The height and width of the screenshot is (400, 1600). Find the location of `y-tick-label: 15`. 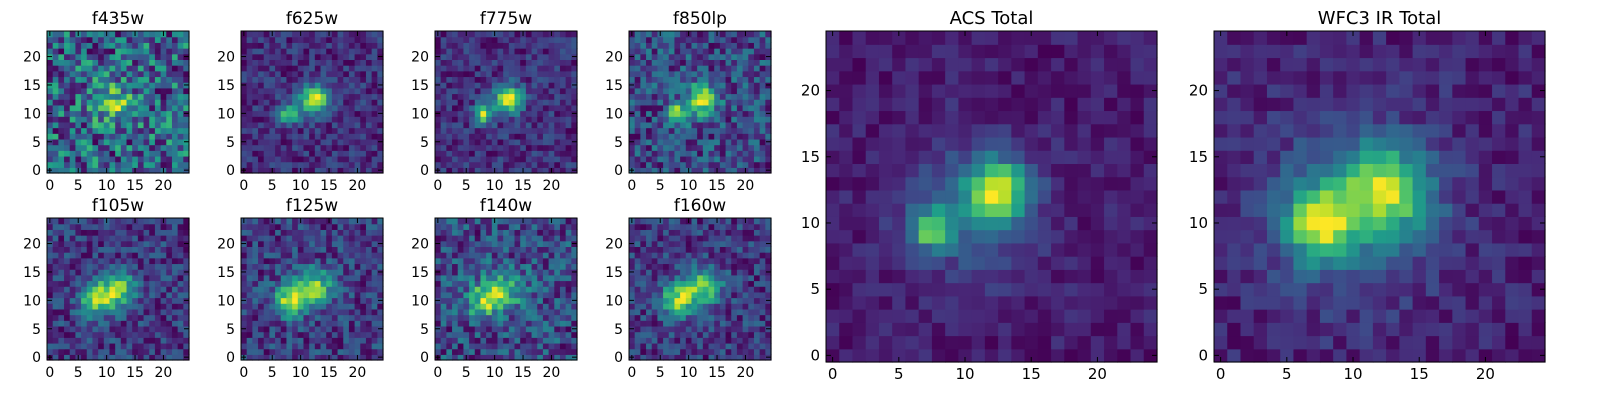

y-tick-label: 15 is located at coordinates (32, 86).